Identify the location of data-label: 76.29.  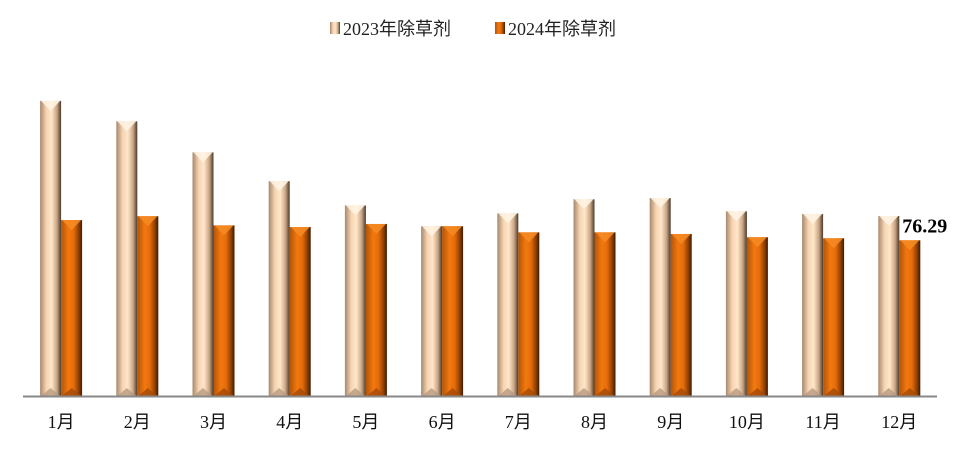
(924, 226).